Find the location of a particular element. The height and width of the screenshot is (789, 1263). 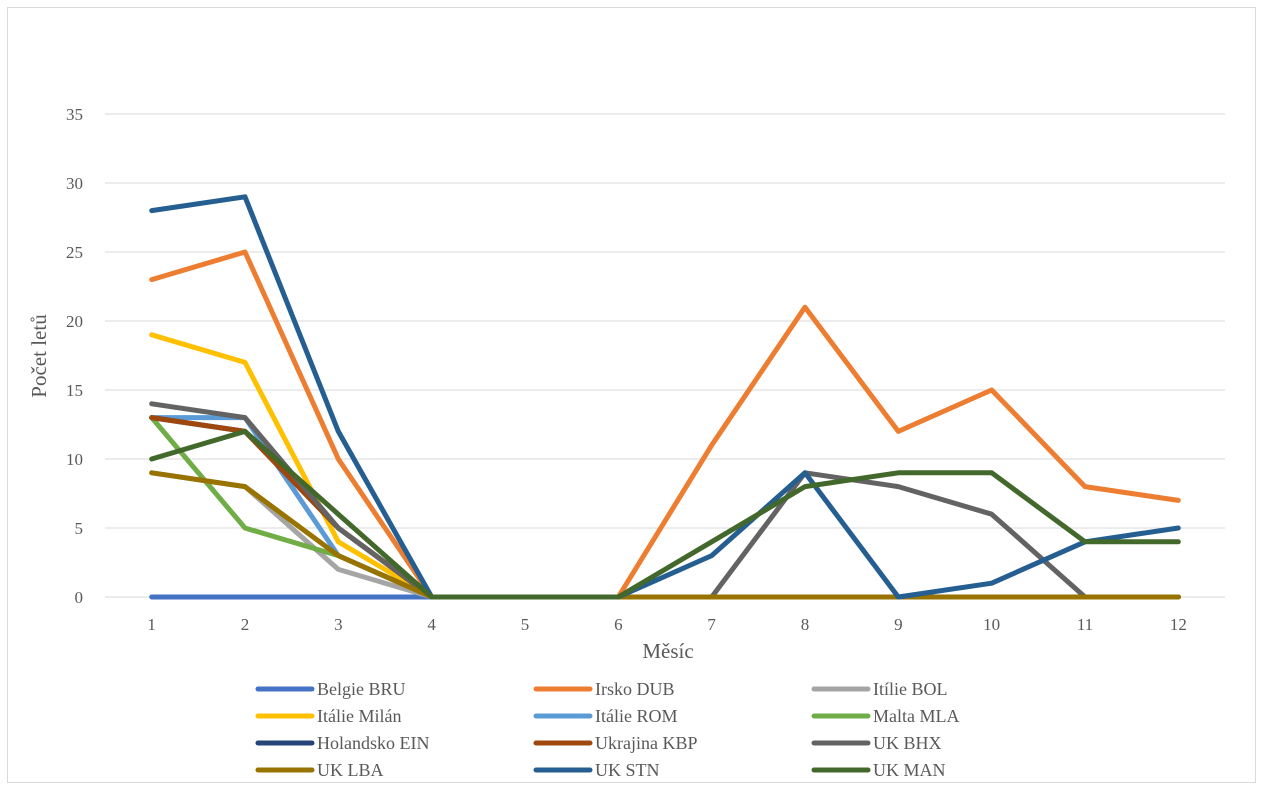

y-tick-label: 10 is located at coordinates (74, 459).